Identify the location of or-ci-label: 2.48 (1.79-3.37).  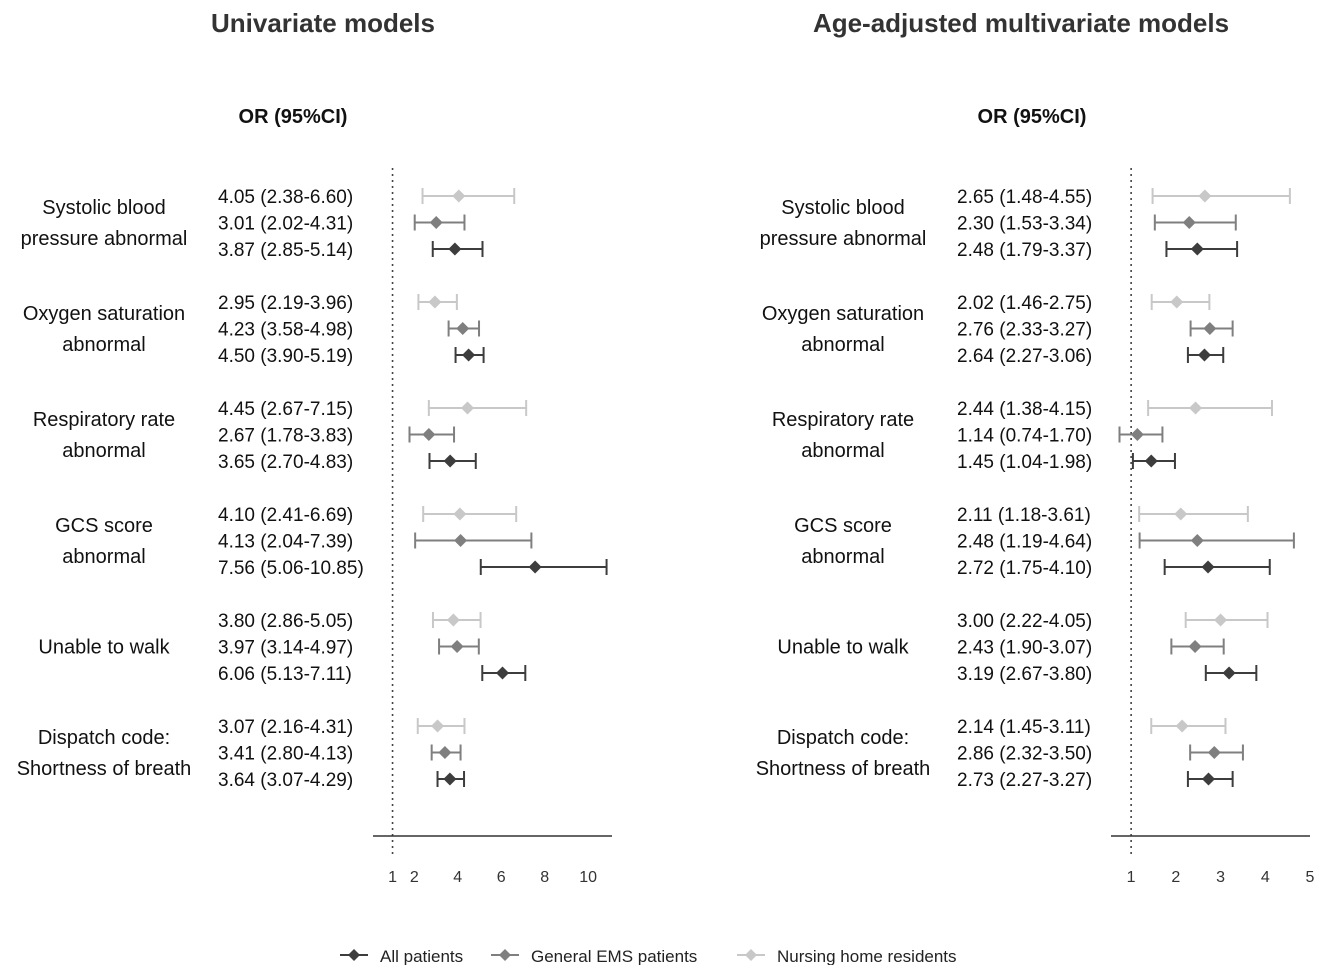
(1024, 250).